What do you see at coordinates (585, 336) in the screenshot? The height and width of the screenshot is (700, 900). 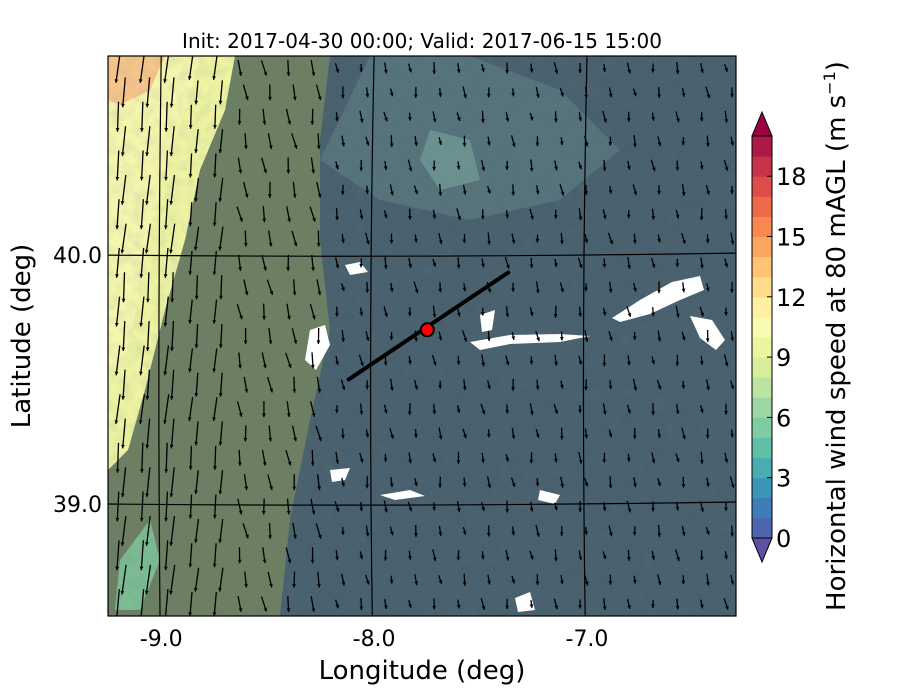 I see `meridian-line` at bounding box center [585, 336].